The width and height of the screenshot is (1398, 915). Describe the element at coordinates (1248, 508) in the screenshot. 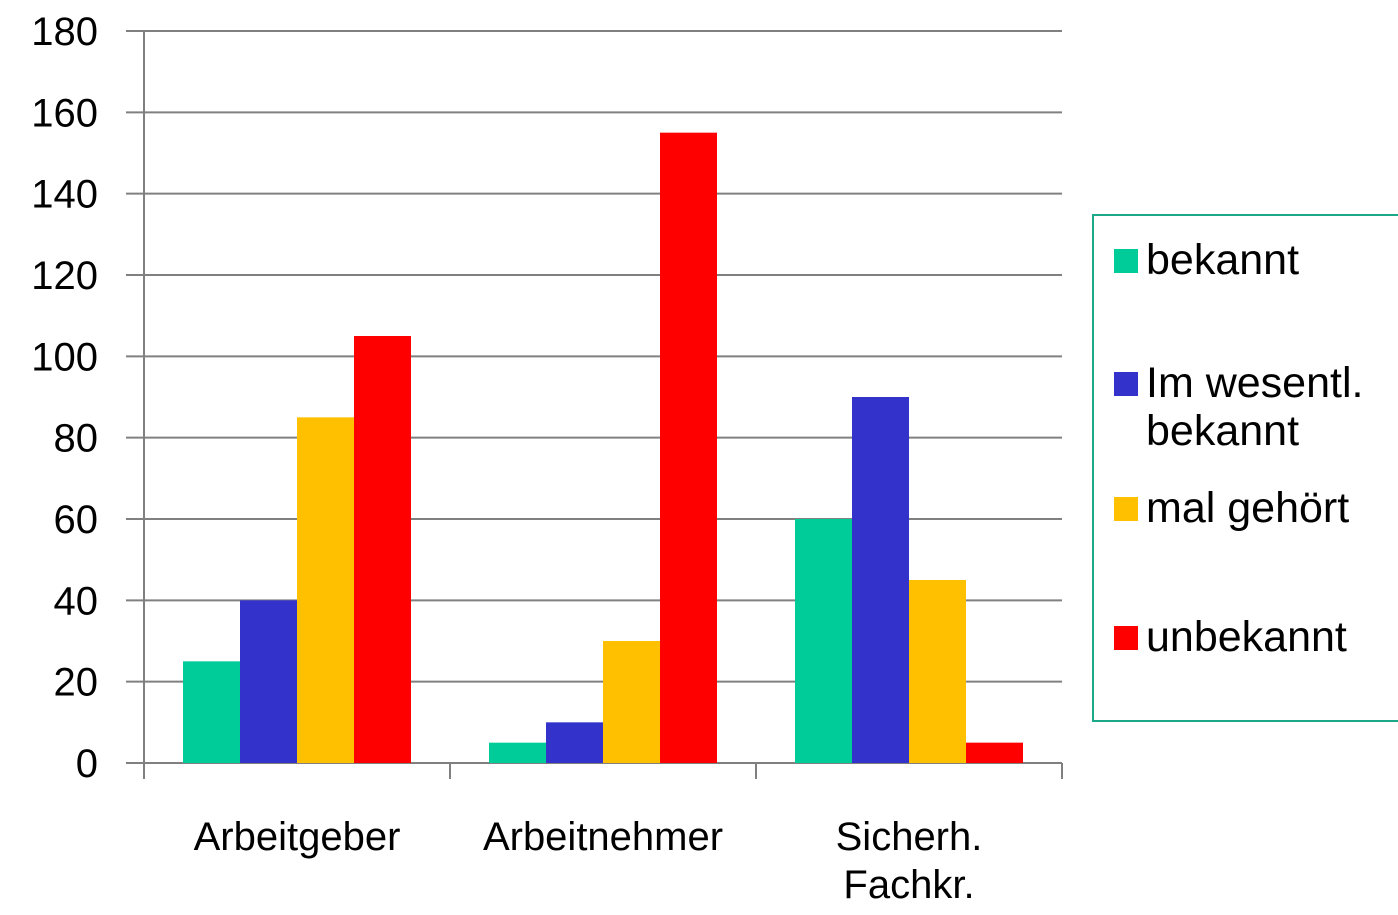

I see `legend-label-mal-gehoert: mal gehört` at that location.